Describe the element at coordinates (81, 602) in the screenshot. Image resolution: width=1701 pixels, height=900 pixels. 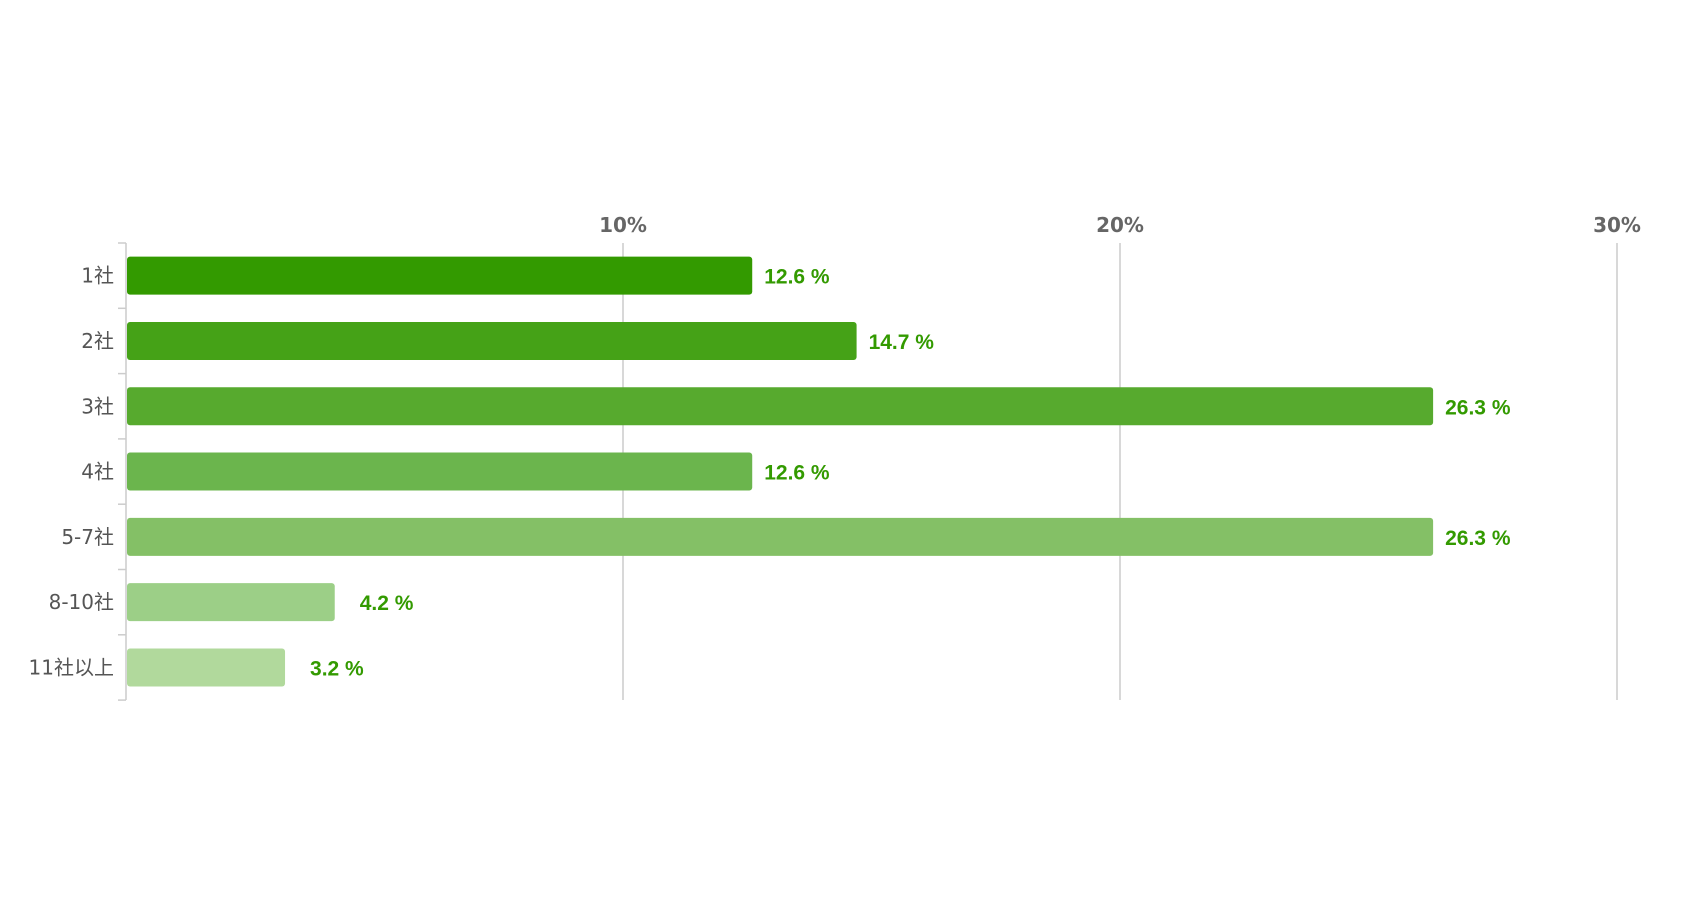
I see `category-label: 8-10社` at that location.